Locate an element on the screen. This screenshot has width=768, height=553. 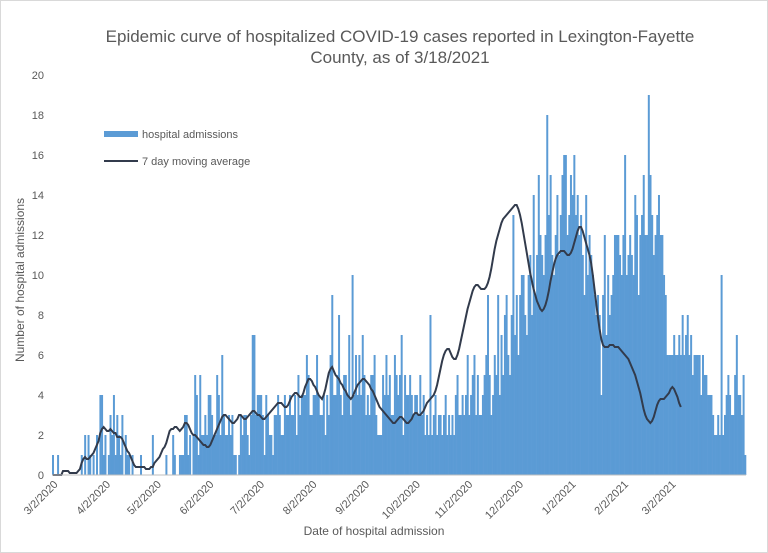
x-tick-label: 6/2/2020 is located at coordinates (197, 498).